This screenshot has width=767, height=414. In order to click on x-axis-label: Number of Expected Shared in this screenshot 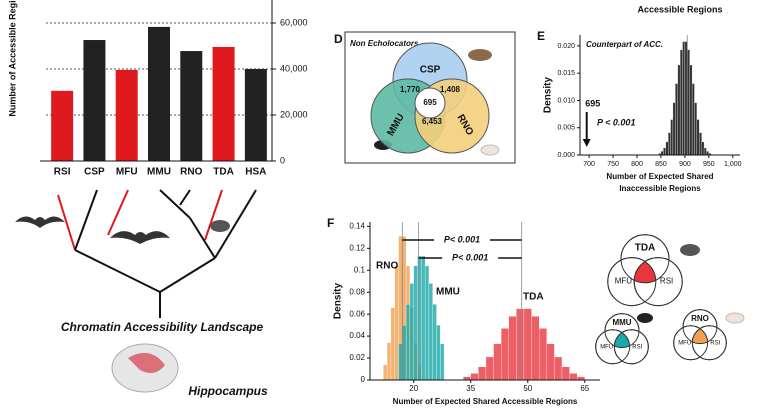, I will do `click(659, 176)`.